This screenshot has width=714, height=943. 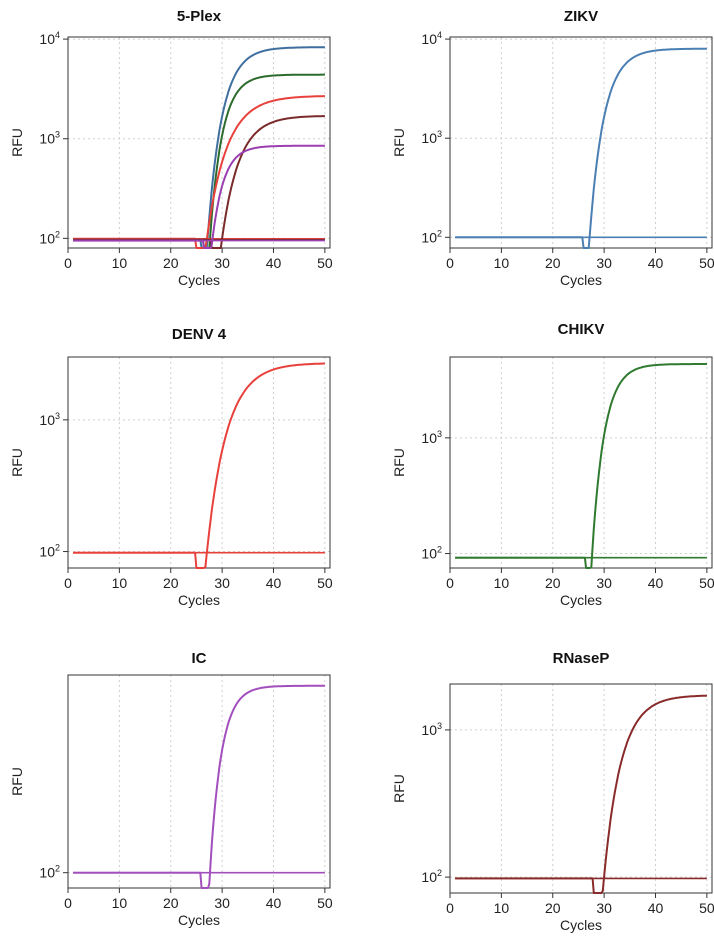 I want to click on chart-title: IC, so click(x=199, y=658).